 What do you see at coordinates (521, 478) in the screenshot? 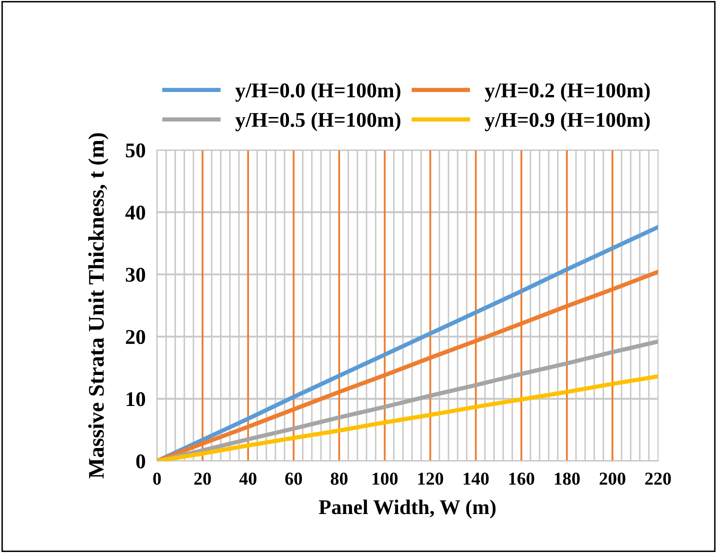
I see `x-tick-label: 160` at bounding box center [521, 478].